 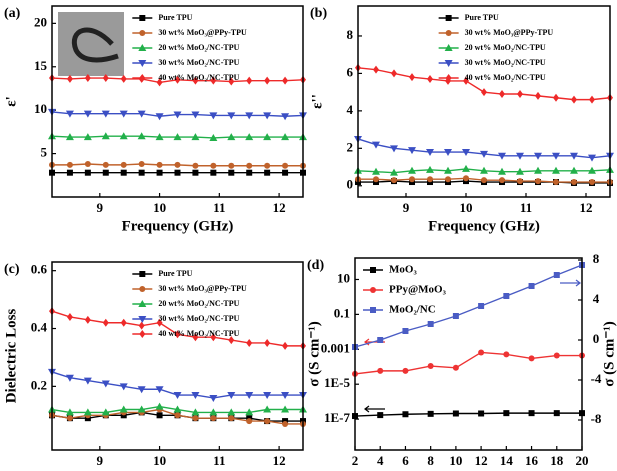 What do you see at coordinates (12, 13) in the screenshot?
I see `panel-label: (a)` at bounding box center [12, 13].